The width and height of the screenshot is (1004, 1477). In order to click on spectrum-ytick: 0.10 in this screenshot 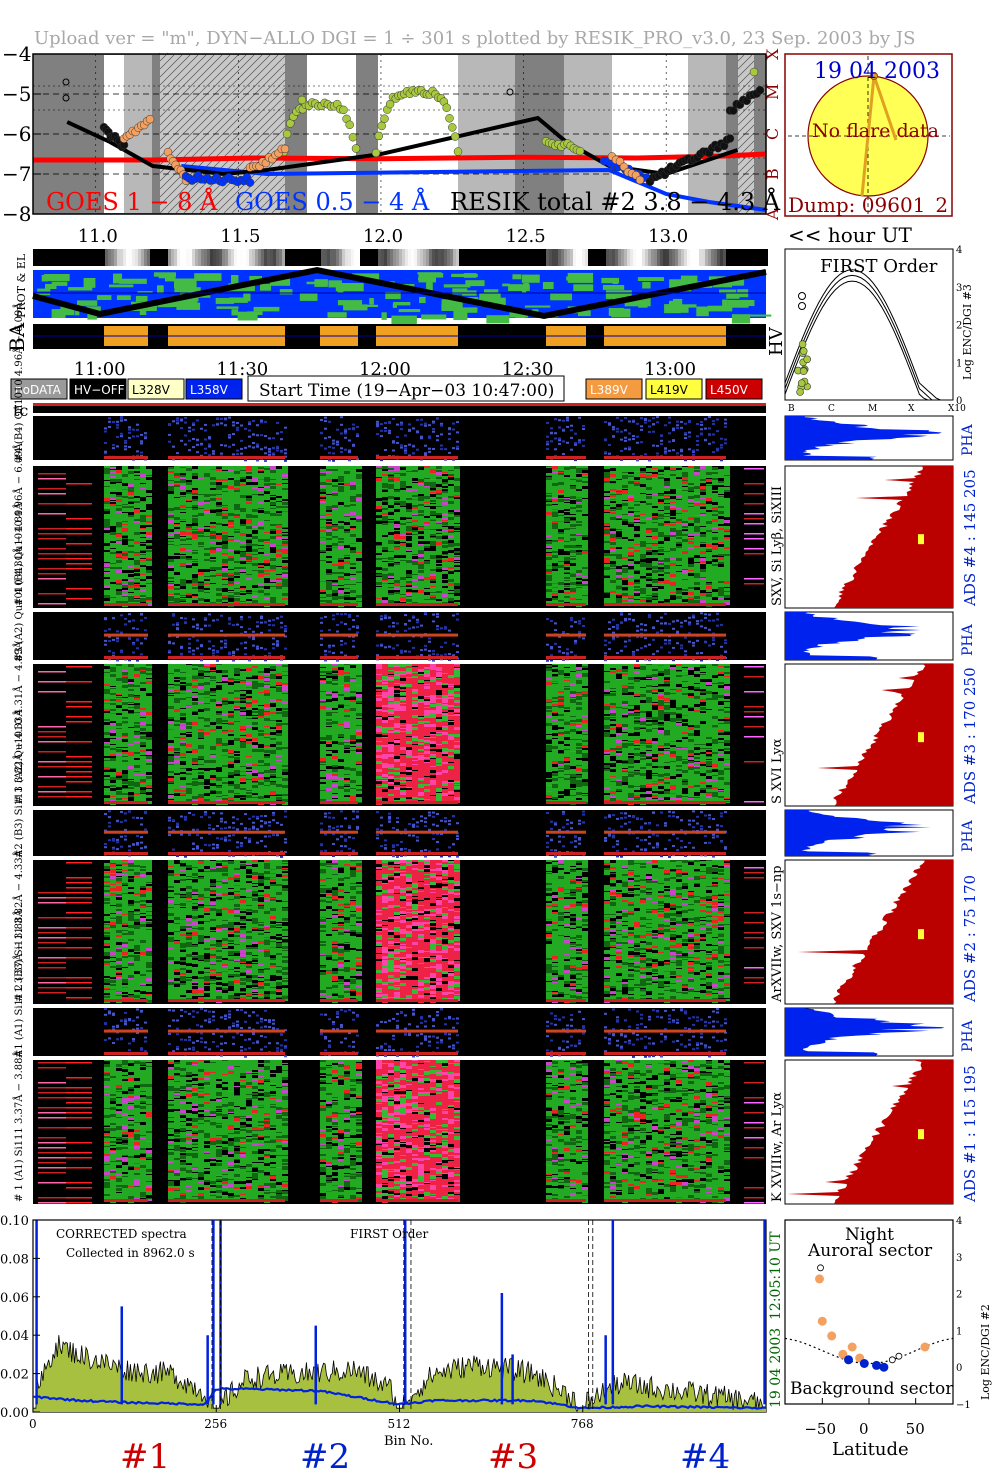, I will do `click(14, 1221)`.